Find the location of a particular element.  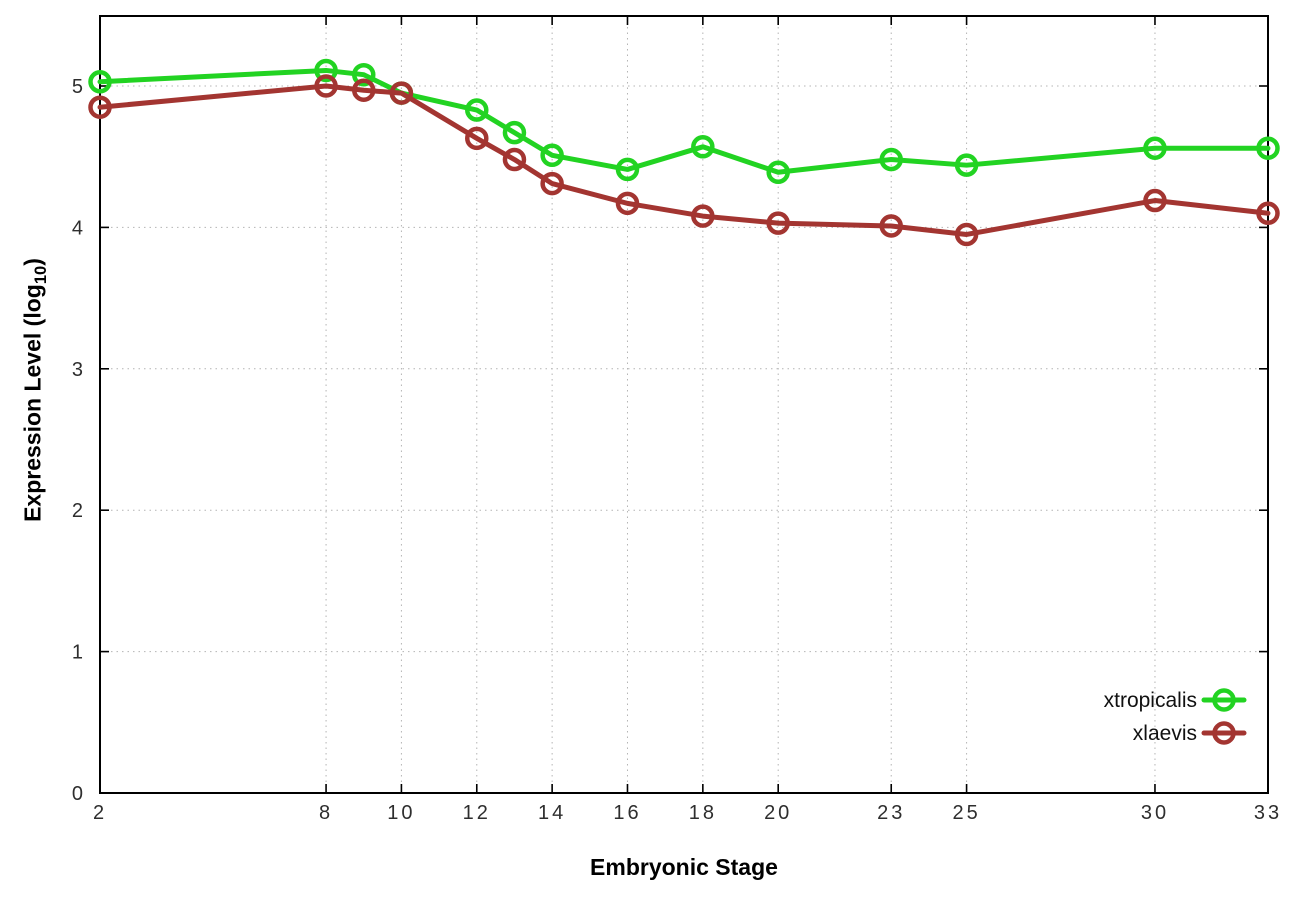

x-axis-title-text: Embryonic Stage is located at coordinates (684, 867).